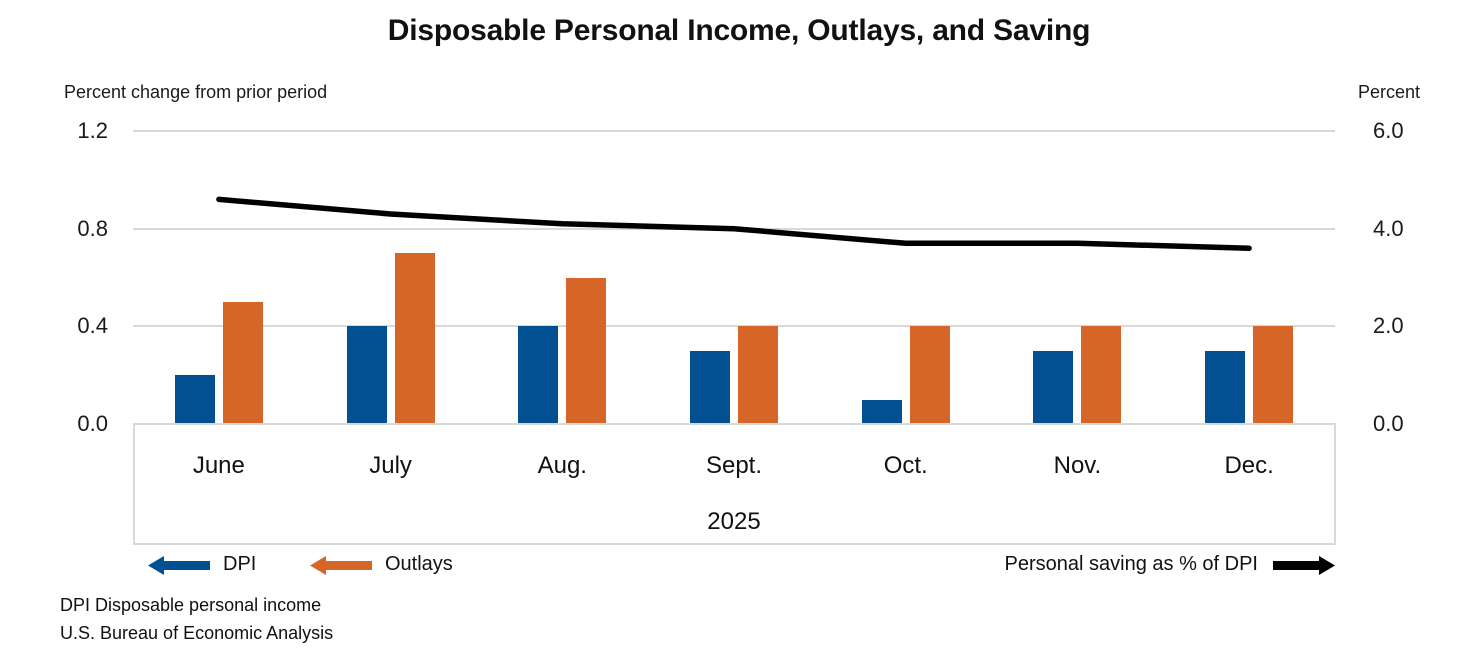 The width and height of the screenshot is (1478, 668). Describe the element at coordinates (1249, 465) in the screenshot. I see `month-label-dec: Dec.` at that location.